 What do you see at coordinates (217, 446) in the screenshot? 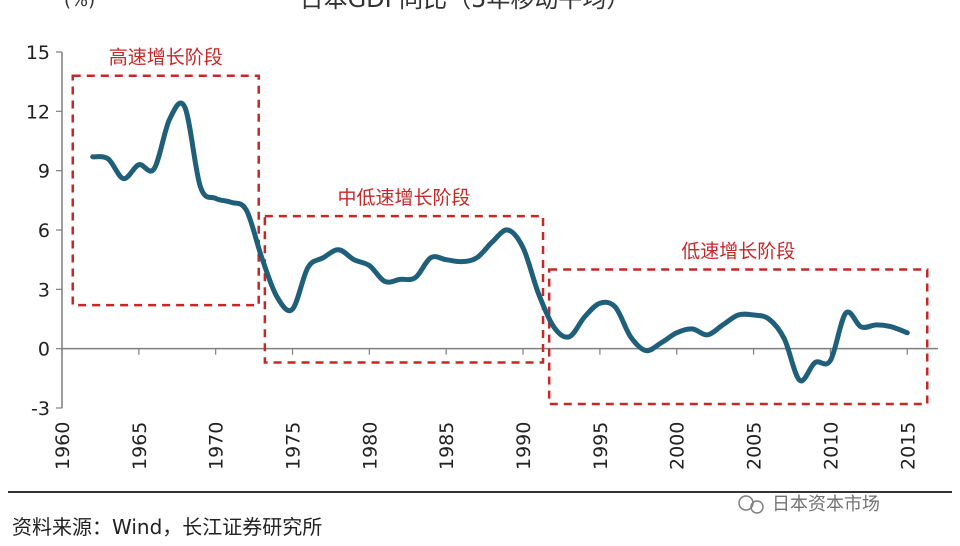
I see `x-tick-label: 1970` at bounding box center [217, 446].